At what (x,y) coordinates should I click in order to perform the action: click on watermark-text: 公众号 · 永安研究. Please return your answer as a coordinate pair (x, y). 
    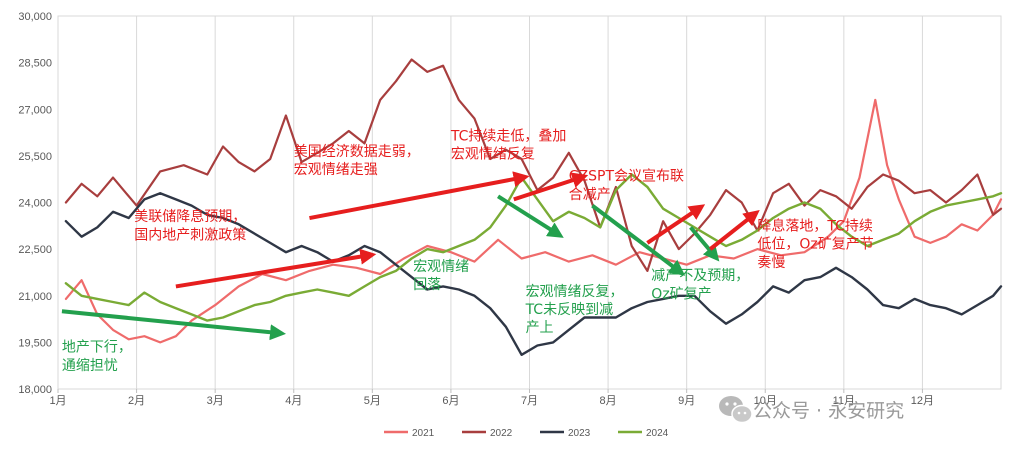
    Looking at the image, I should click on (828, 411).